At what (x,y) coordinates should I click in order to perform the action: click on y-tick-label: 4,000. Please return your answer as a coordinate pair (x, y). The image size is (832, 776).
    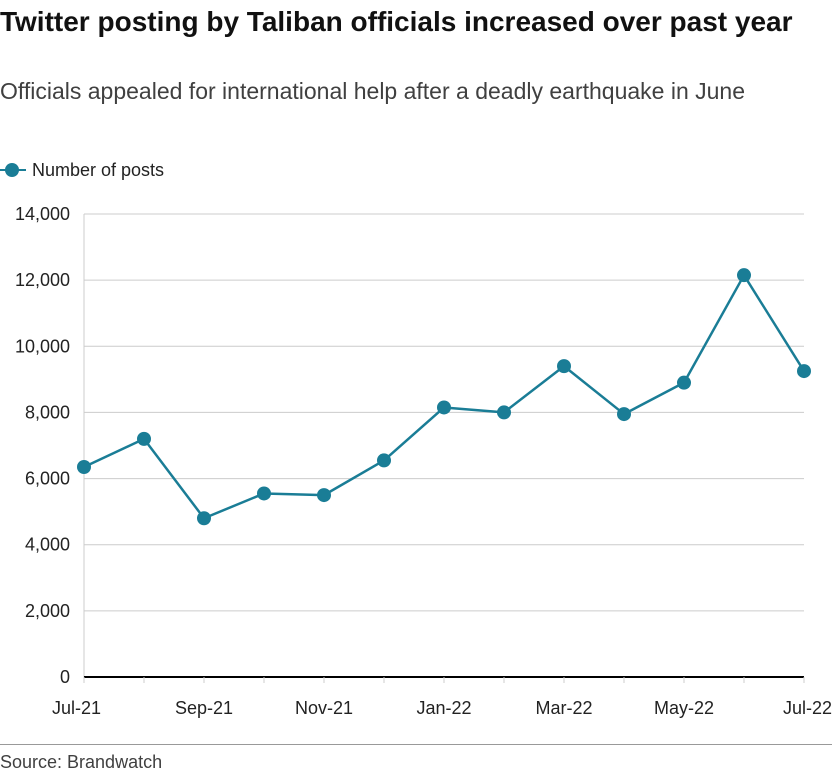
    Looking at the image, I should click on (47, 545).